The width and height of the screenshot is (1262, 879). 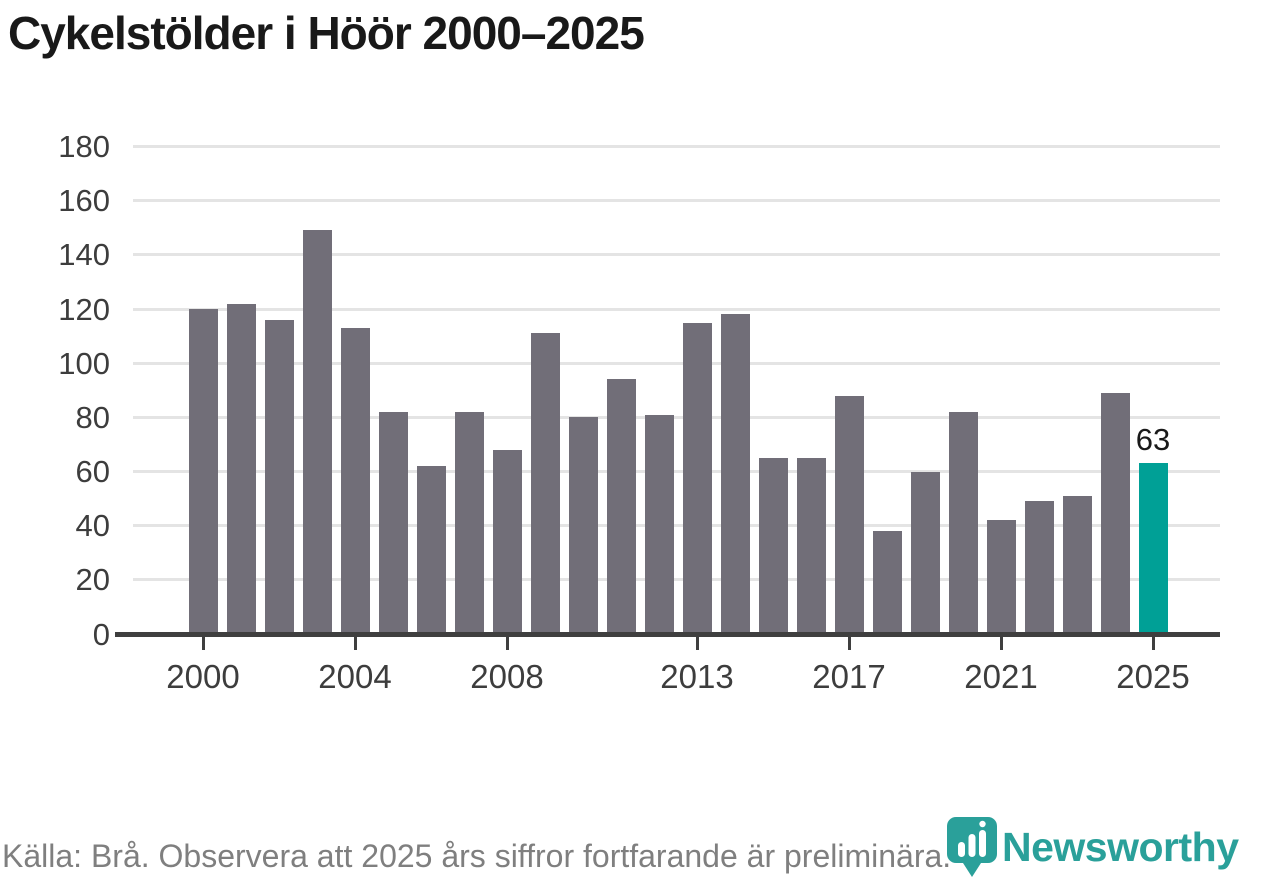 I want to click on x-axis-line, so click(x=667, y=634).